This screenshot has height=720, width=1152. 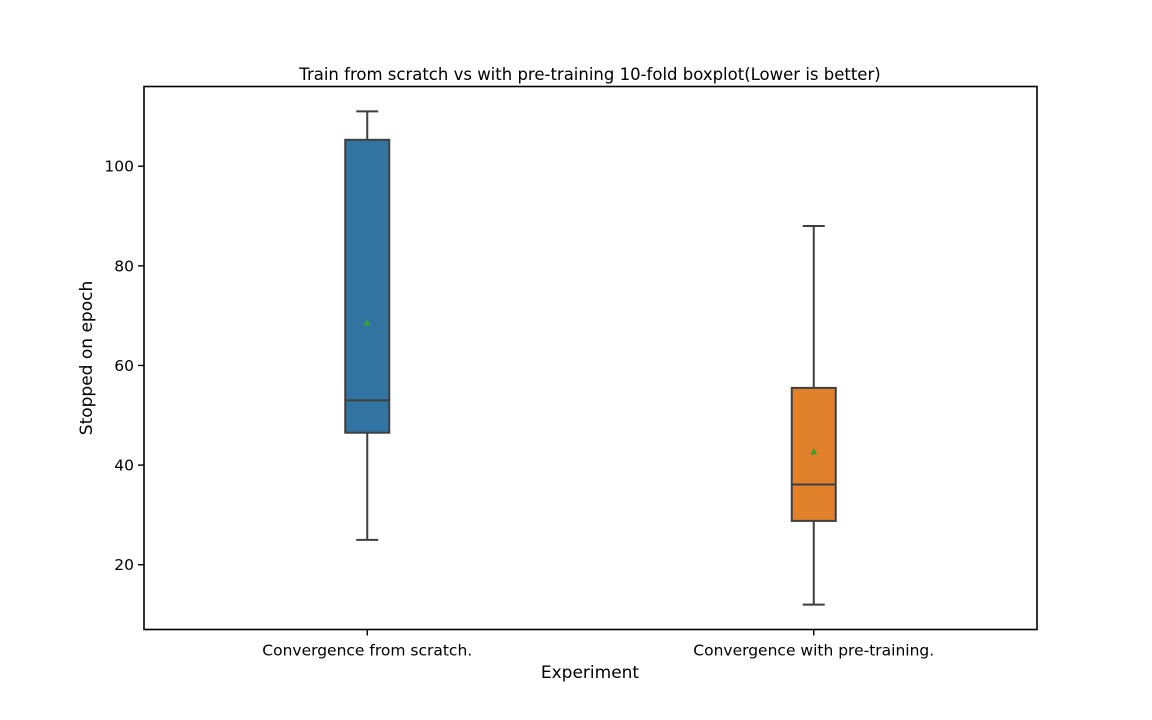 I want to click on y-tick-label: 80, so click(x=124, y=266).